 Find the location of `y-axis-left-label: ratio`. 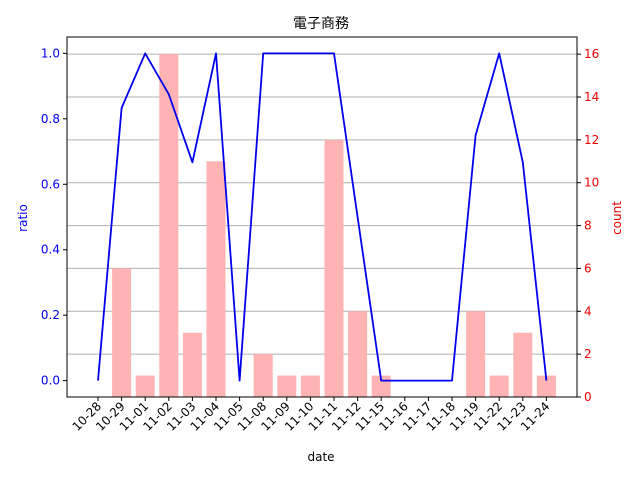

y-axis-left-label: ratio is located at coordinates (23, 218).